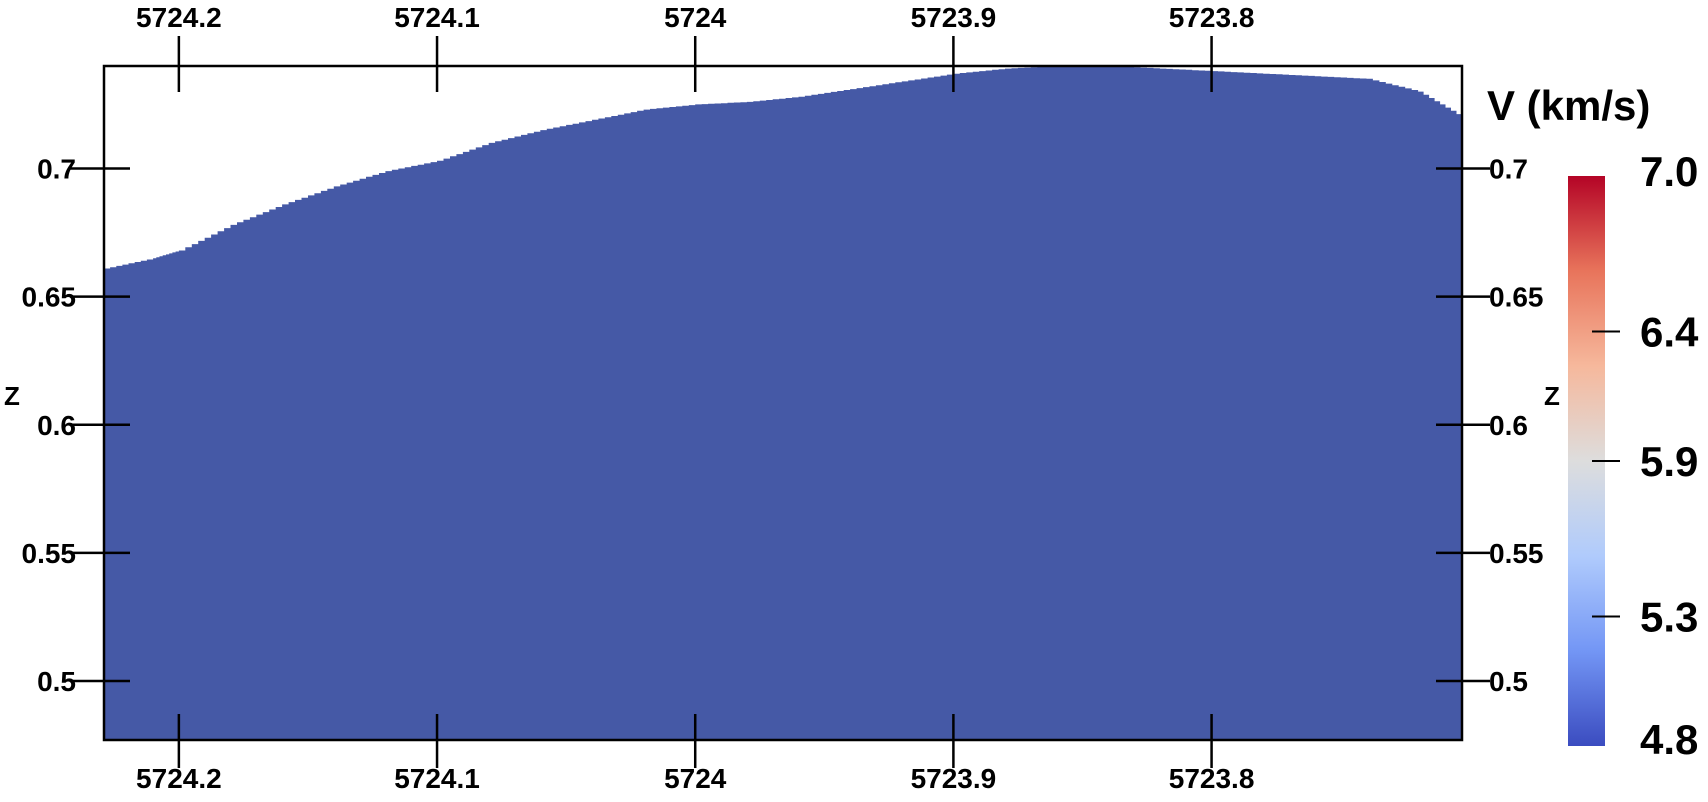  Describe the element at coordinates (56, 169) in the screenshot. I see `z-left-tick-label: 0.7` at that location.